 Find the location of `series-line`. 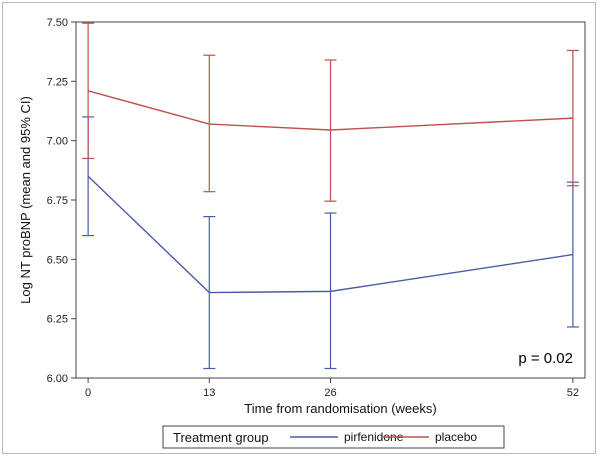

series-line is located at coordinates (330, 110).